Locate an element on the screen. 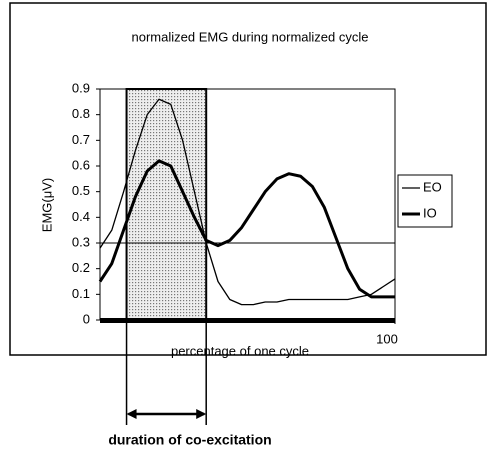 The width and height of the screenshot is (496, 464). legend-label: IO is located at coordinates (430, 212).